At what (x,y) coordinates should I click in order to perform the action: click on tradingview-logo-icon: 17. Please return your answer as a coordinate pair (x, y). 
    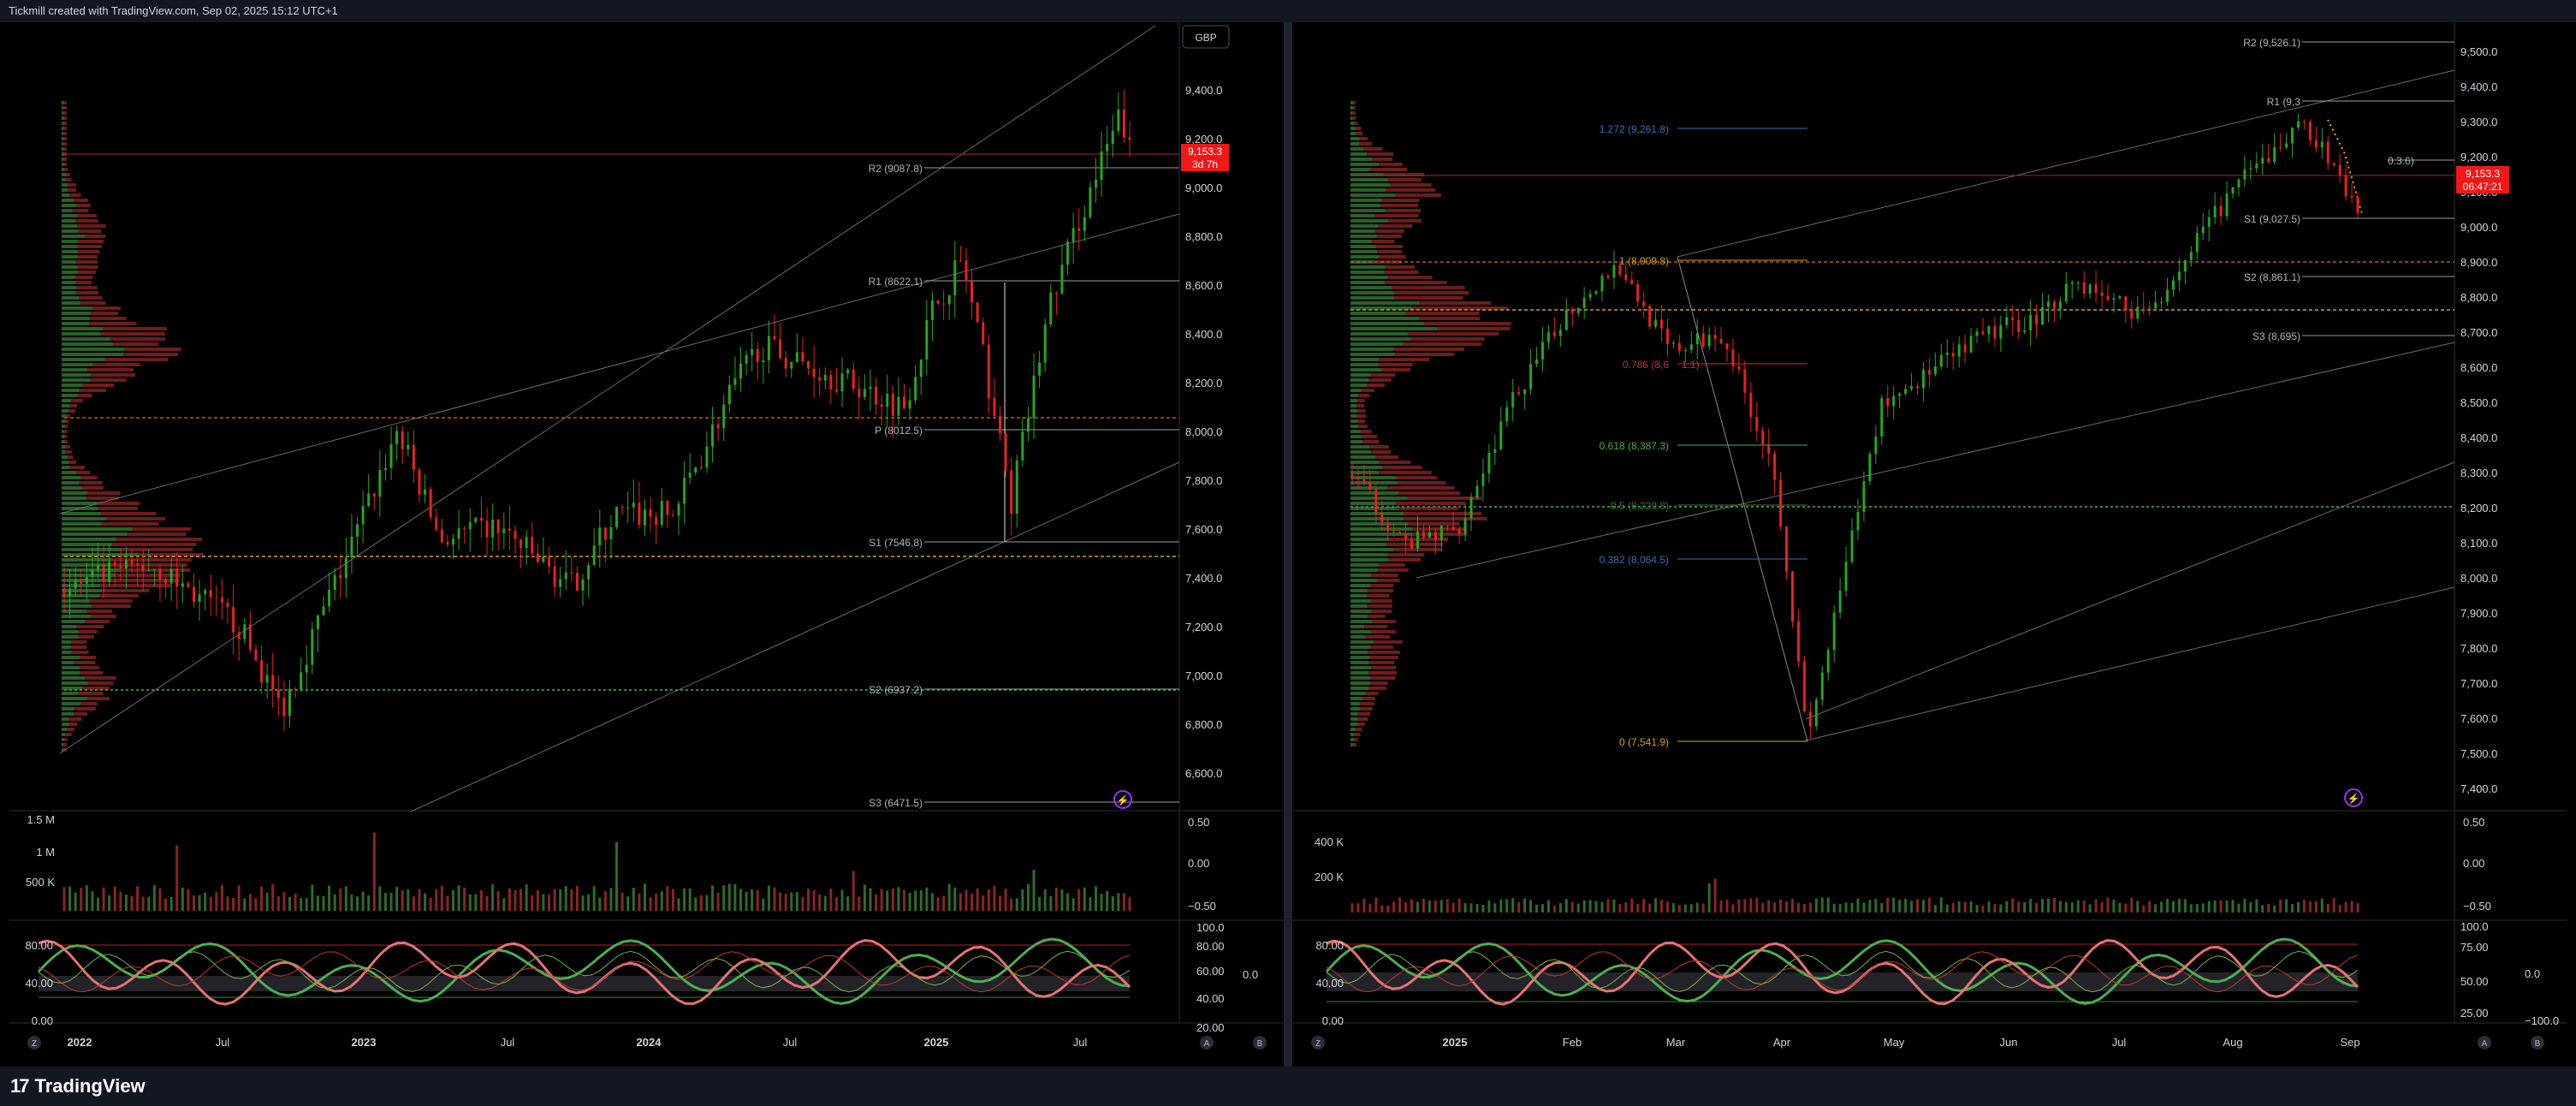
    Looking at the image, I should click on (20, 1086).